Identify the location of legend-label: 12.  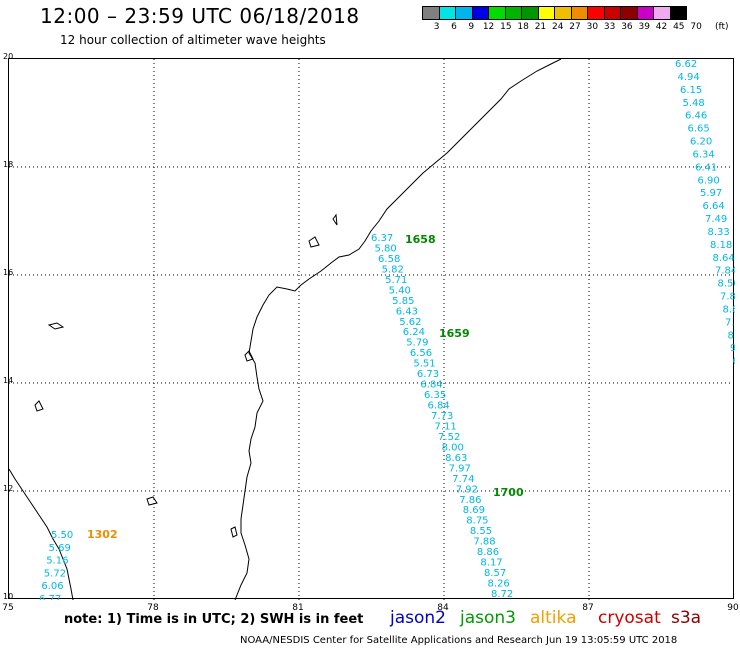
(488, 27).